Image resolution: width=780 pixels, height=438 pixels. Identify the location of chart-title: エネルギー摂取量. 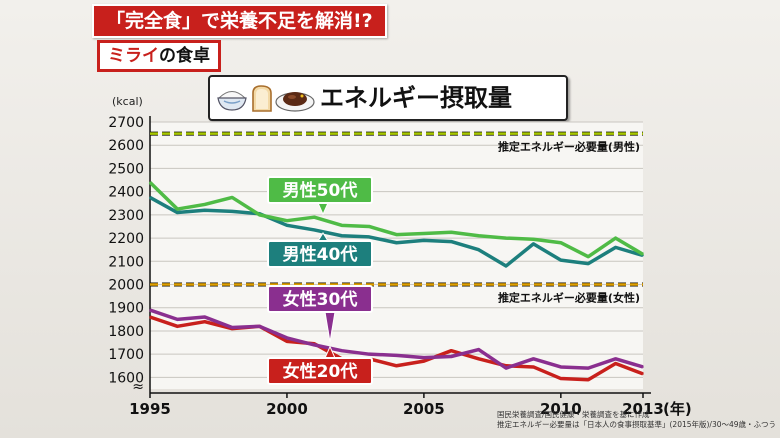
(416, 98).